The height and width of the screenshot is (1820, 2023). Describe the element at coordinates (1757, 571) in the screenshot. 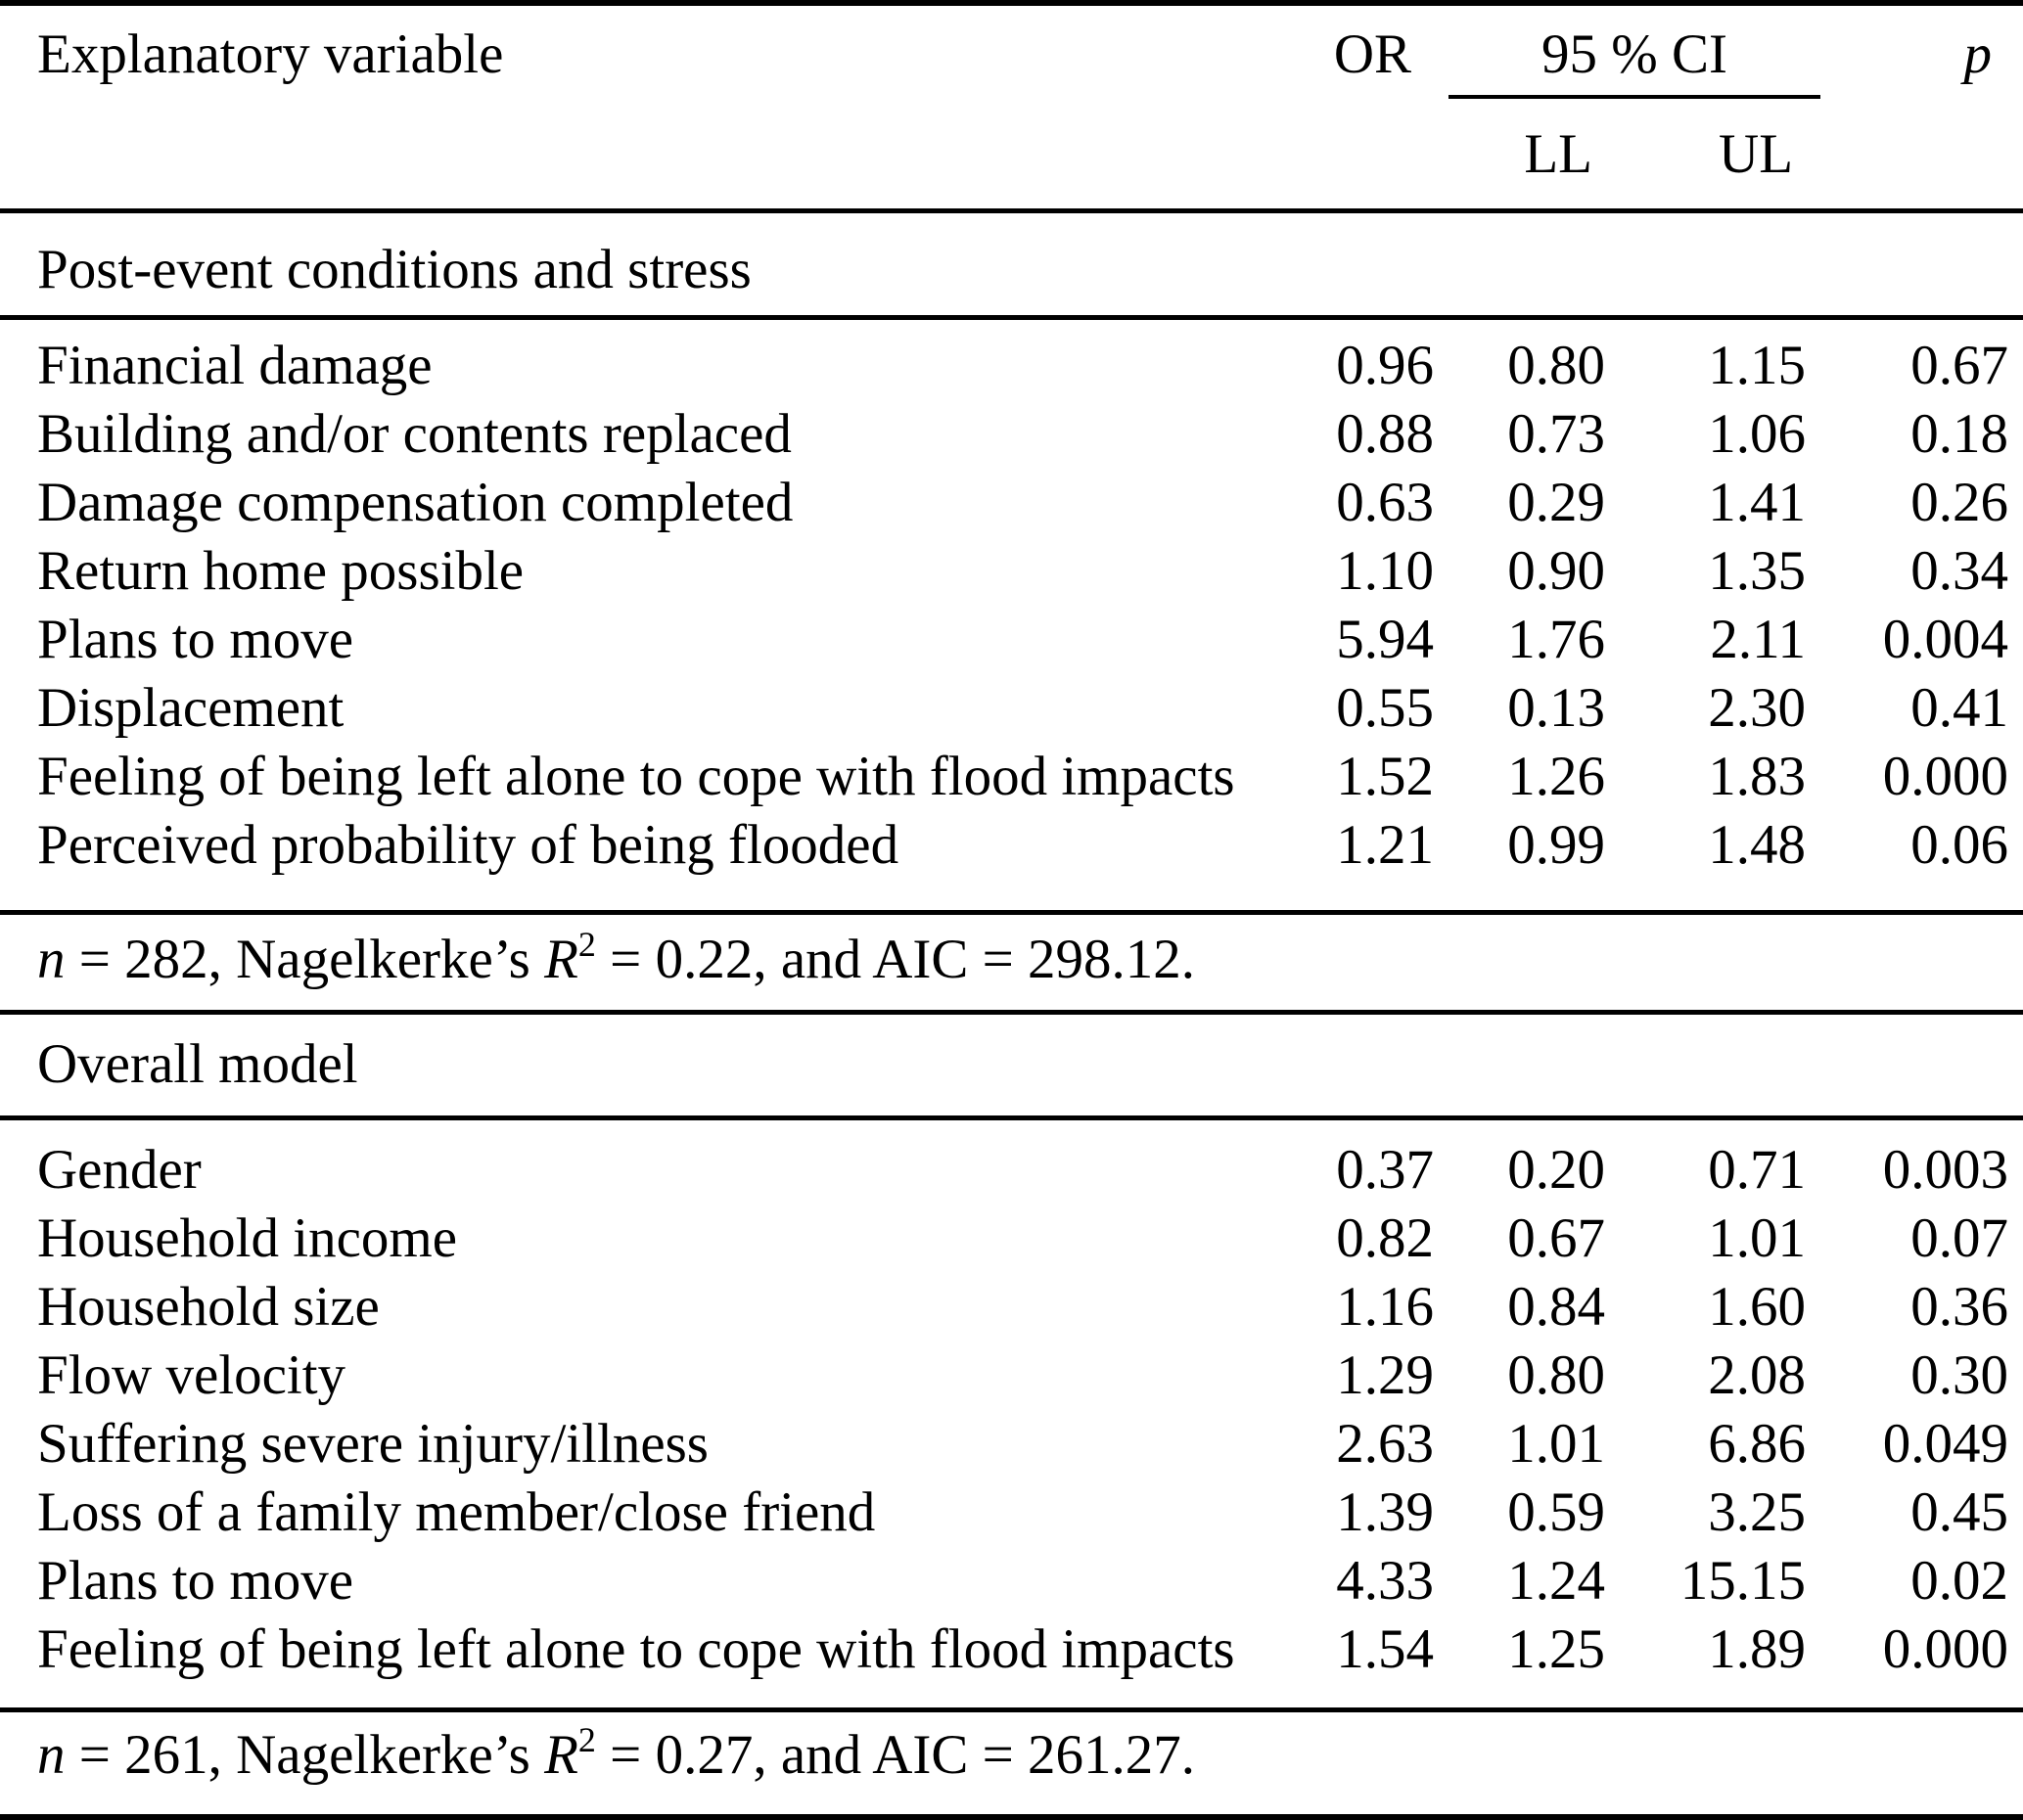

I see `ul-value: 1.35` at that location.